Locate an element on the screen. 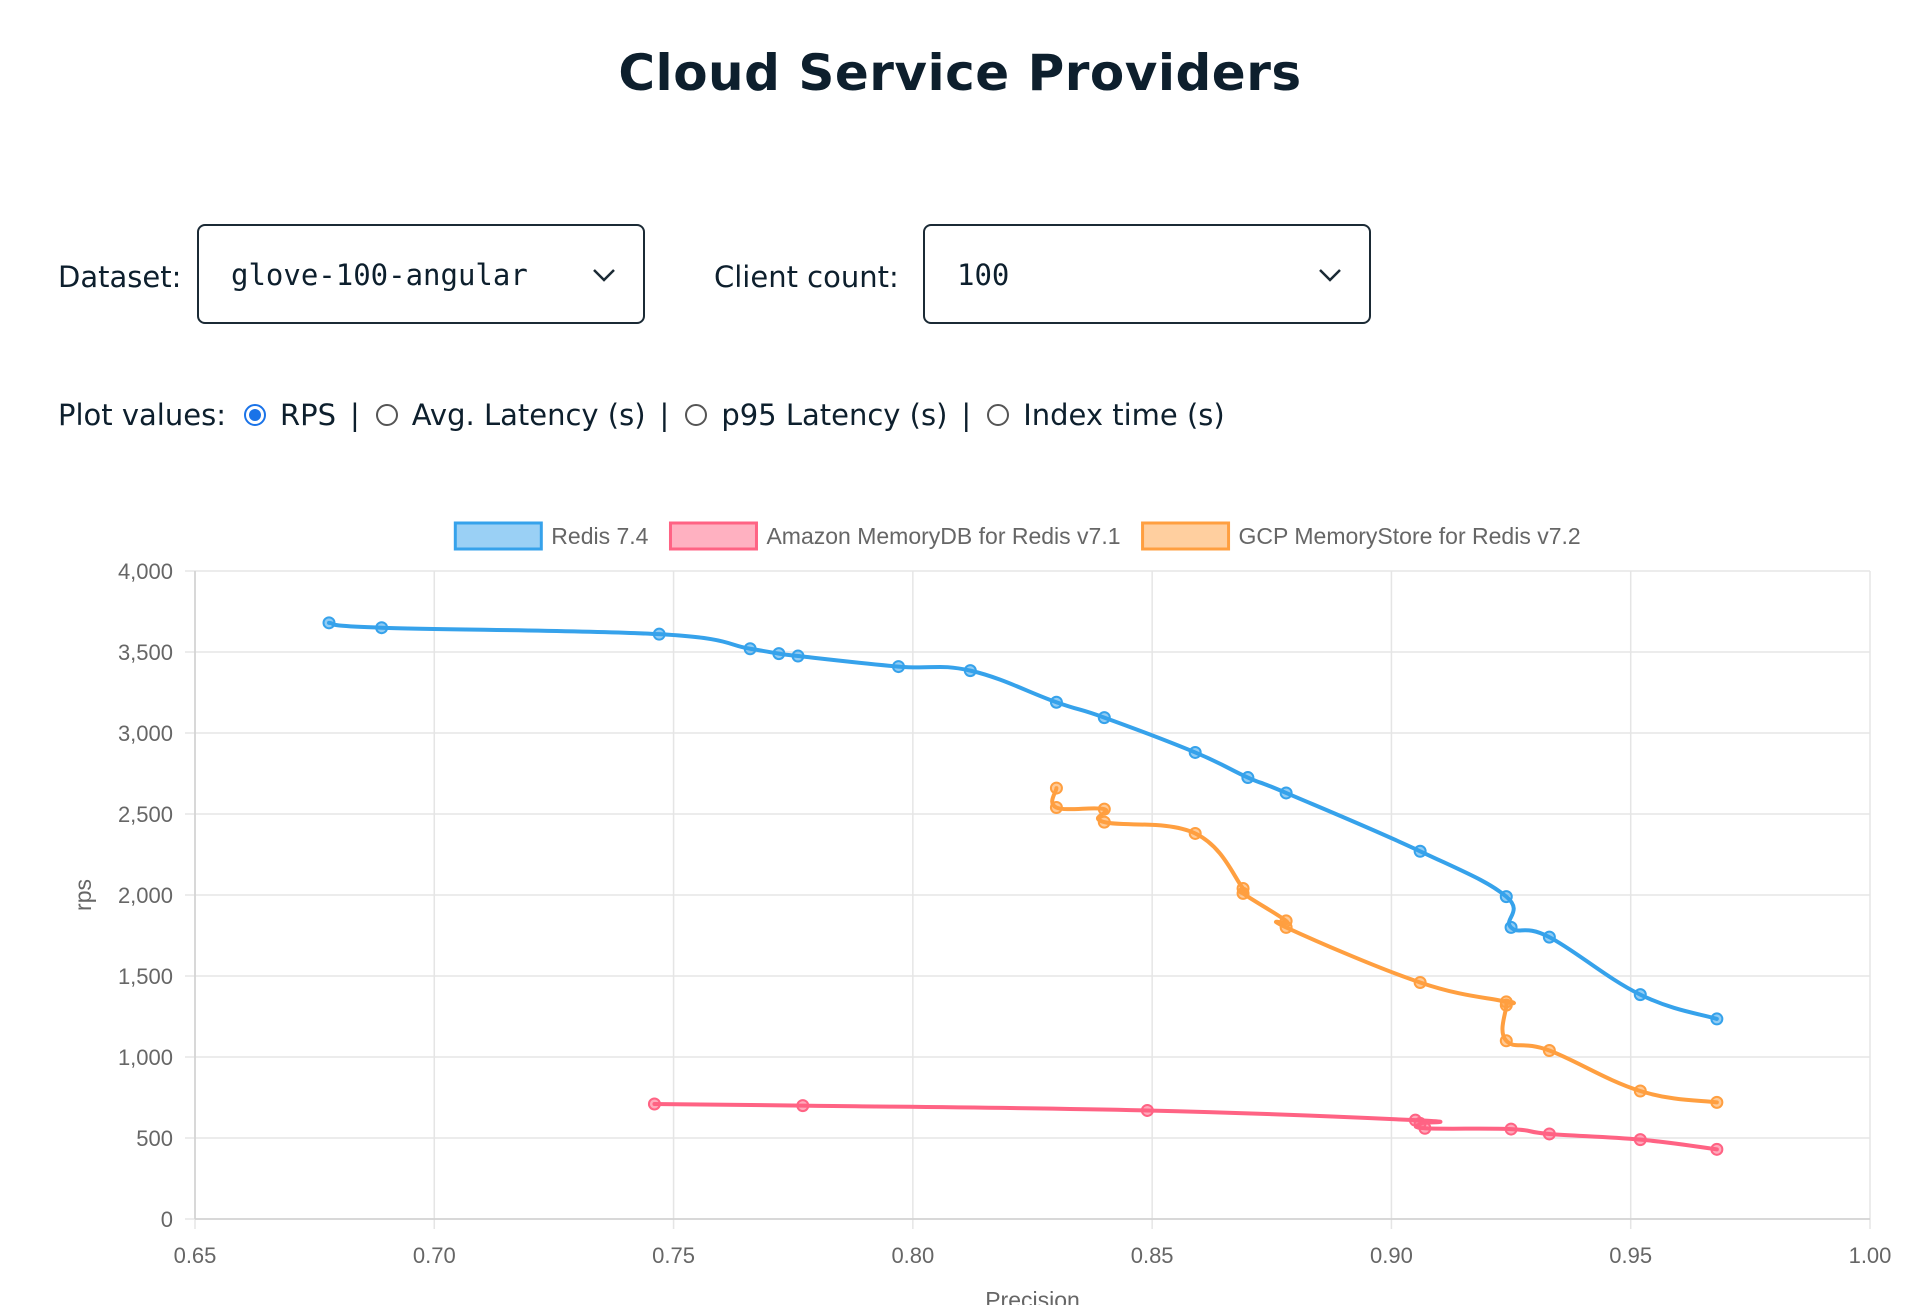 The image size is (1920, 1305). x-tick-label: 0.95 is located at coordinates (1630, 1255).